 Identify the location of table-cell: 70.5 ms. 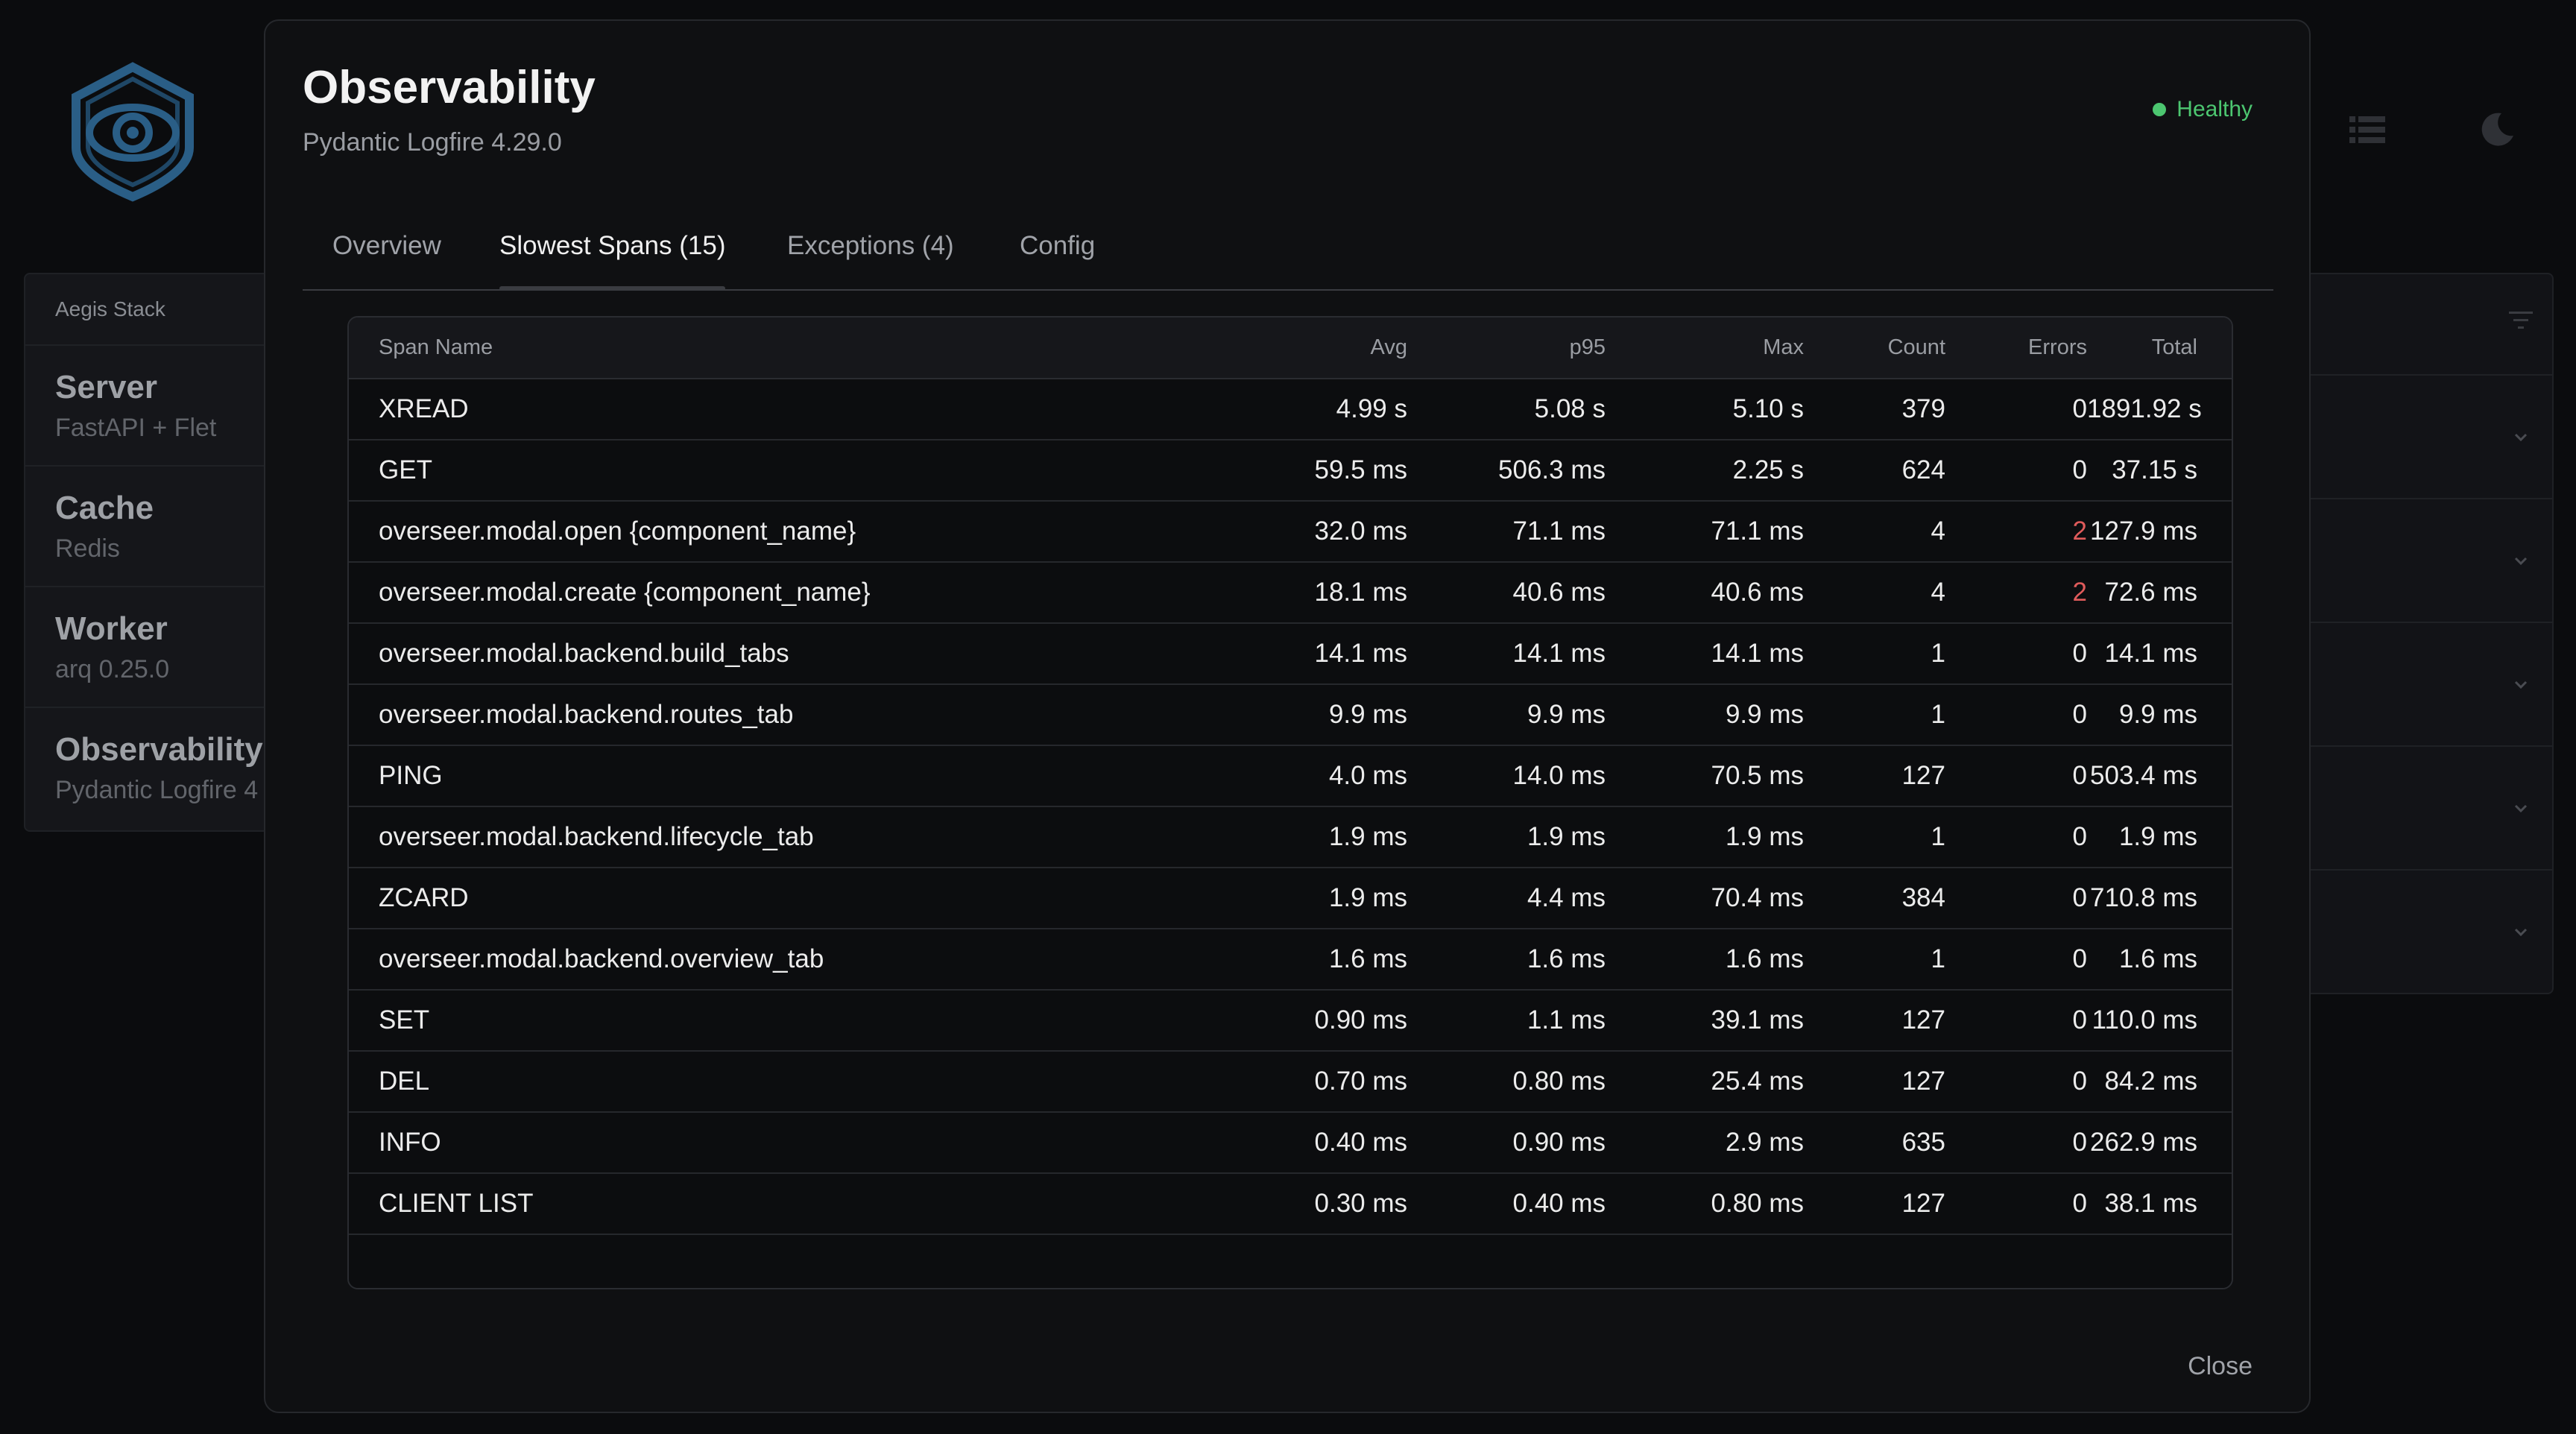
(1705, 776).